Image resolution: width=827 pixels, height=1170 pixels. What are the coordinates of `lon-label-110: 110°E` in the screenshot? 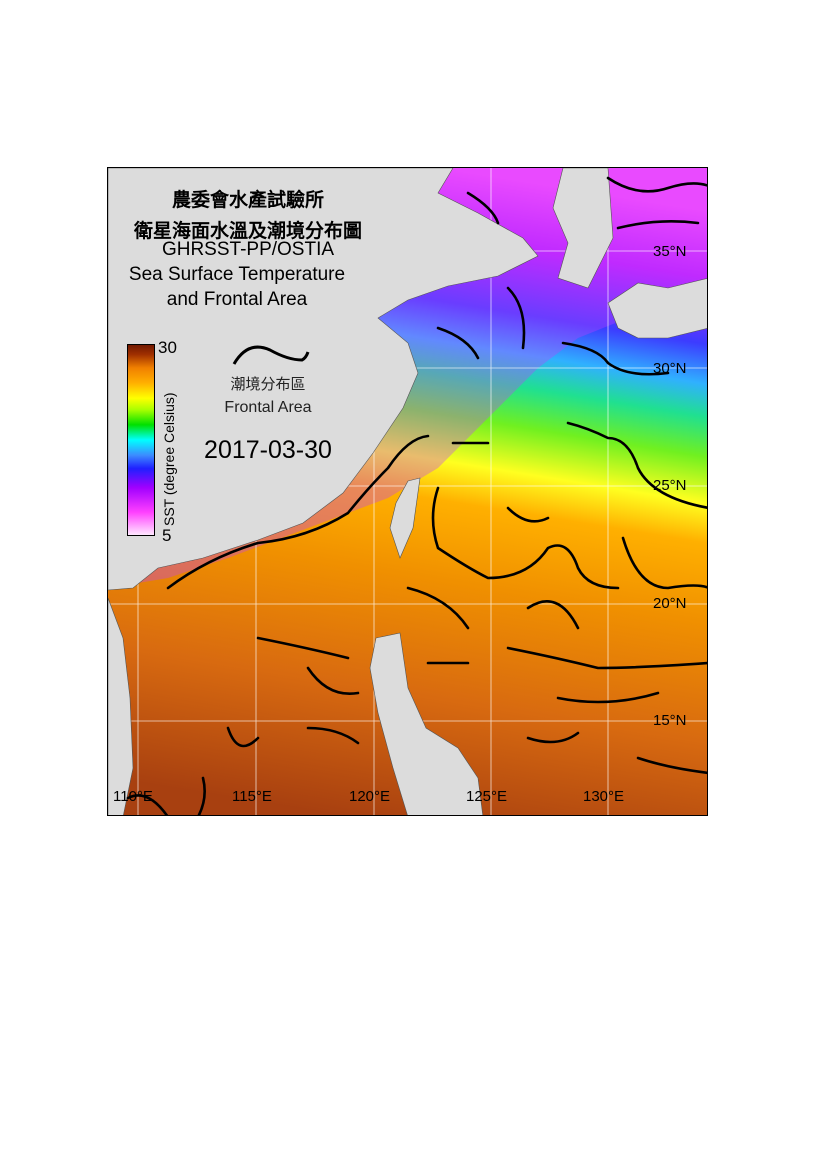 It's located at (133, 796).